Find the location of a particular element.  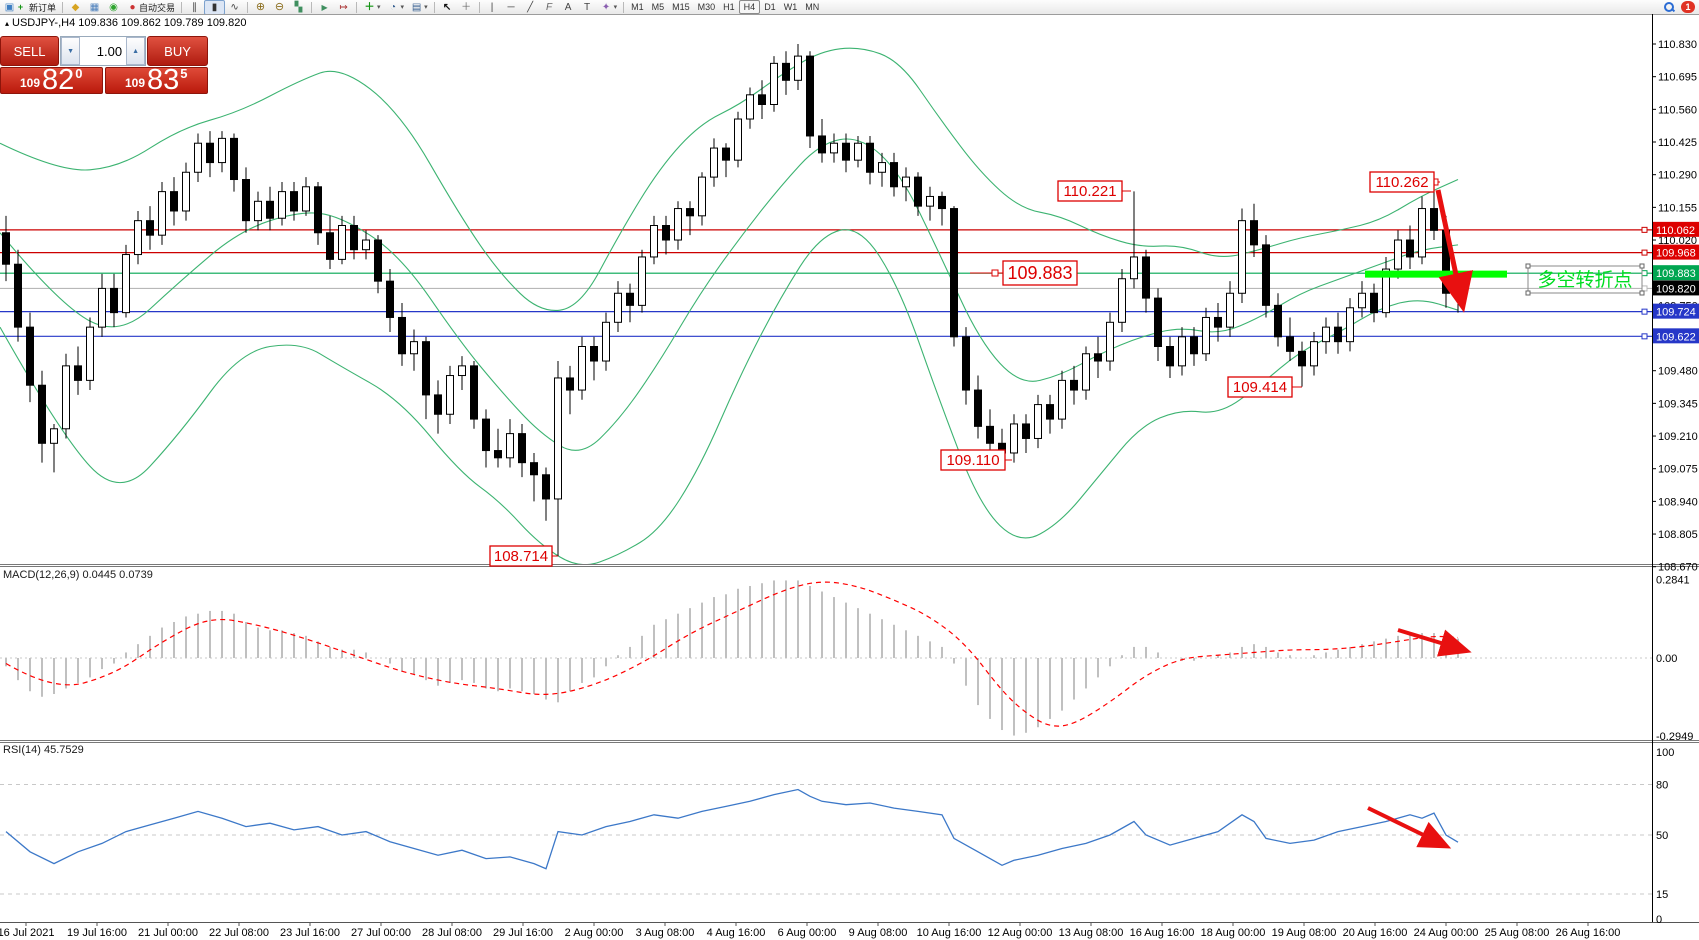

timeframe-button-MN: MN is located at coordinates (812, 7).